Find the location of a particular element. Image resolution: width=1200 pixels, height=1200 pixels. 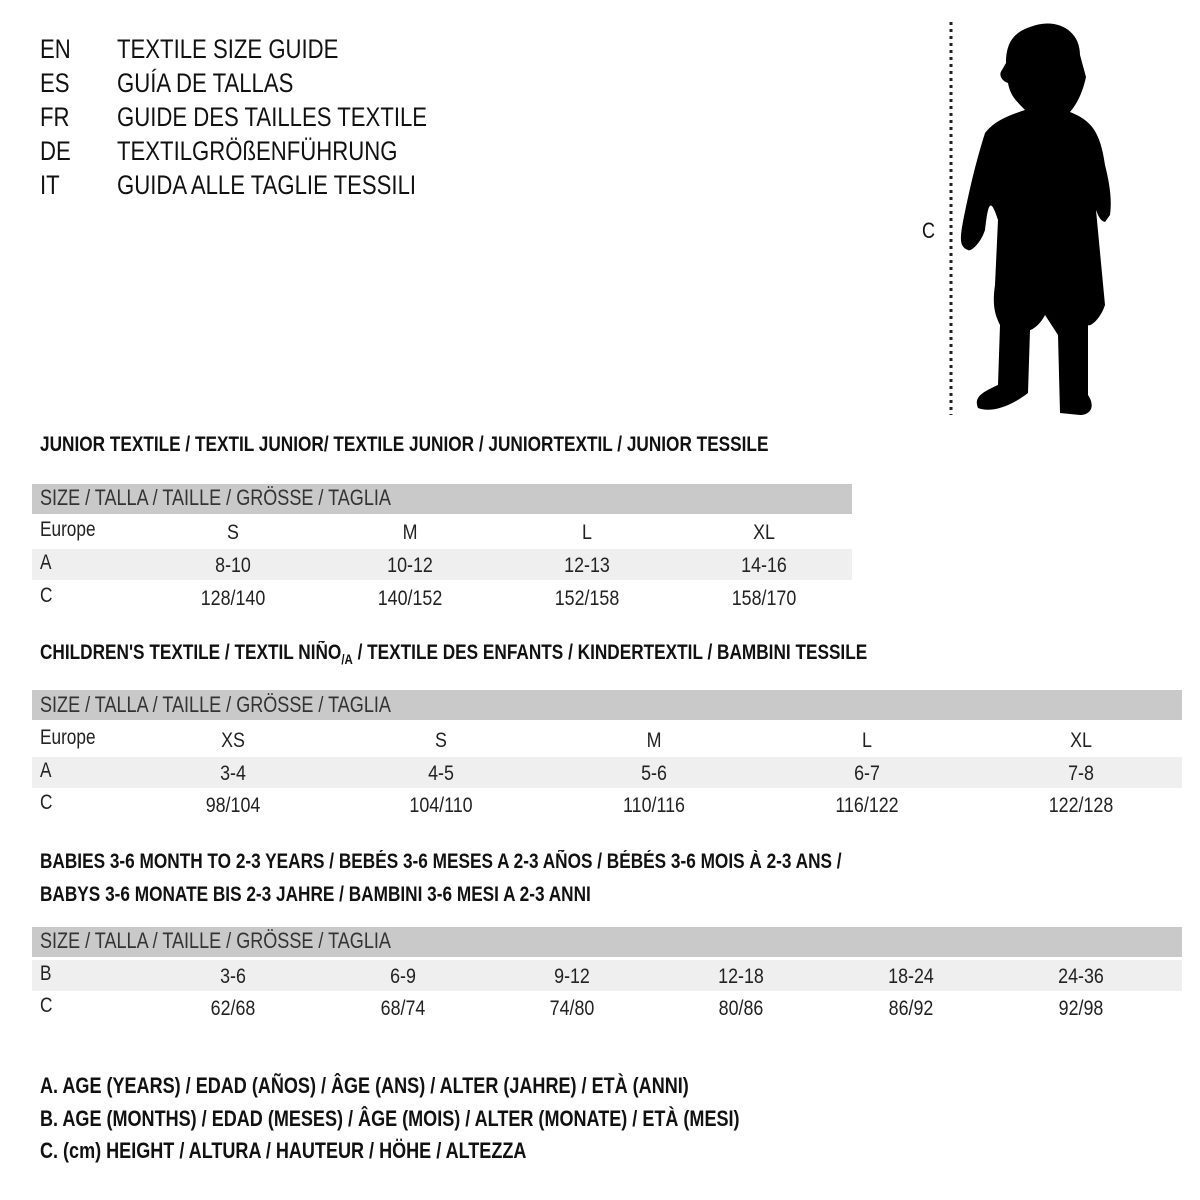

table-cell: 104/110 is located at coordinates (441, 805).